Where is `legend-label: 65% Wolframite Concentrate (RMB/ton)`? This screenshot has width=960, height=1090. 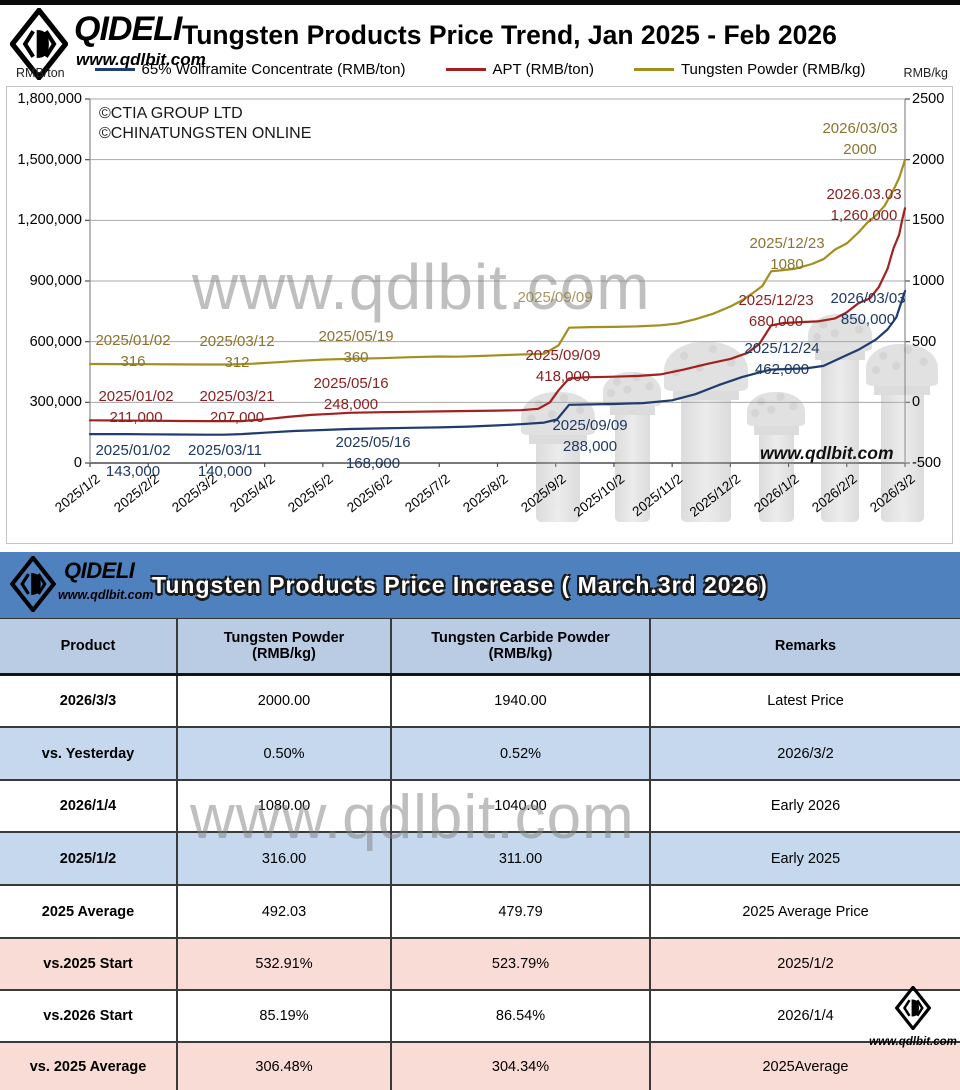 legend-label: 65% Wolframite Concentrate (RMB/ton) is located at coordinates (273, 69).